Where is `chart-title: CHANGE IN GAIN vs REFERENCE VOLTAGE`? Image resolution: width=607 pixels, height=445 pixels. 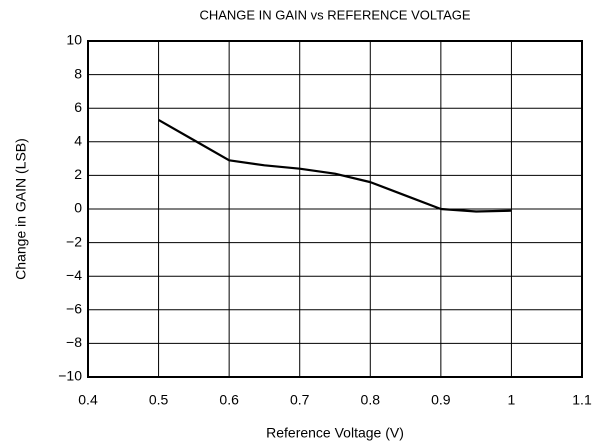
chart-title: CHANGE IN GAIN vs REFERENCE VOLTAGE is located at coordinates (334, 14).